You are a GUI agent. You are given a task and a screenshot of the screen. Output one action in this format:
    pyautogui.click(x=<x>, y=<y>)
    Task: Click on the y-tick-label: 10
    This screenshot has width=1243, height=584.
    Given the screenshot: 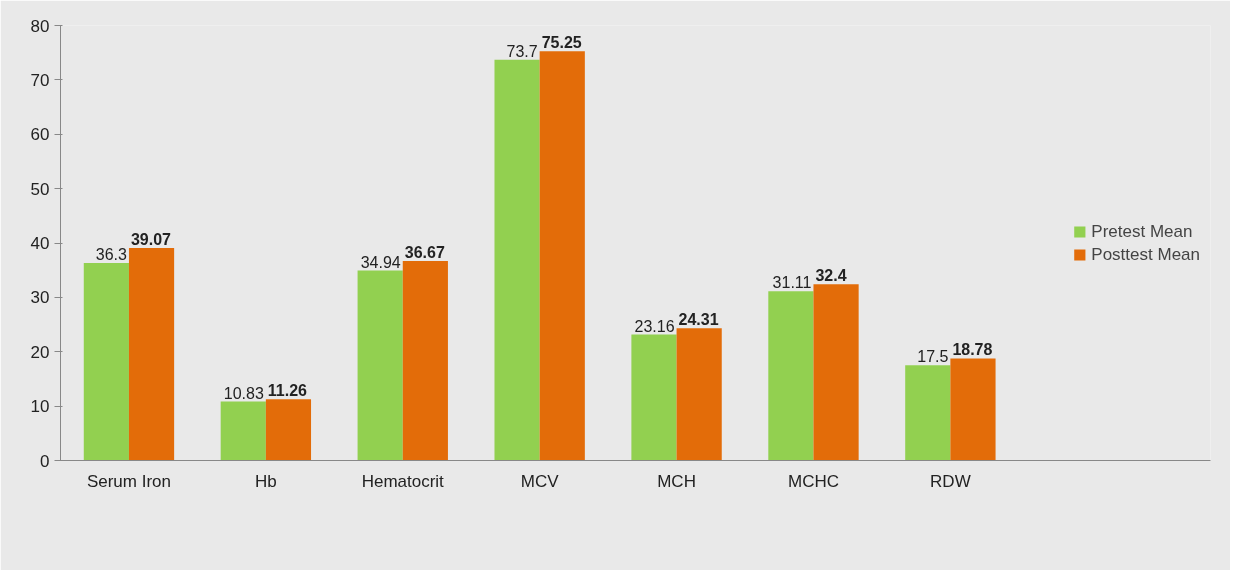 What is the action you would take?
    pyautogui.click(x=40, y=407)
    